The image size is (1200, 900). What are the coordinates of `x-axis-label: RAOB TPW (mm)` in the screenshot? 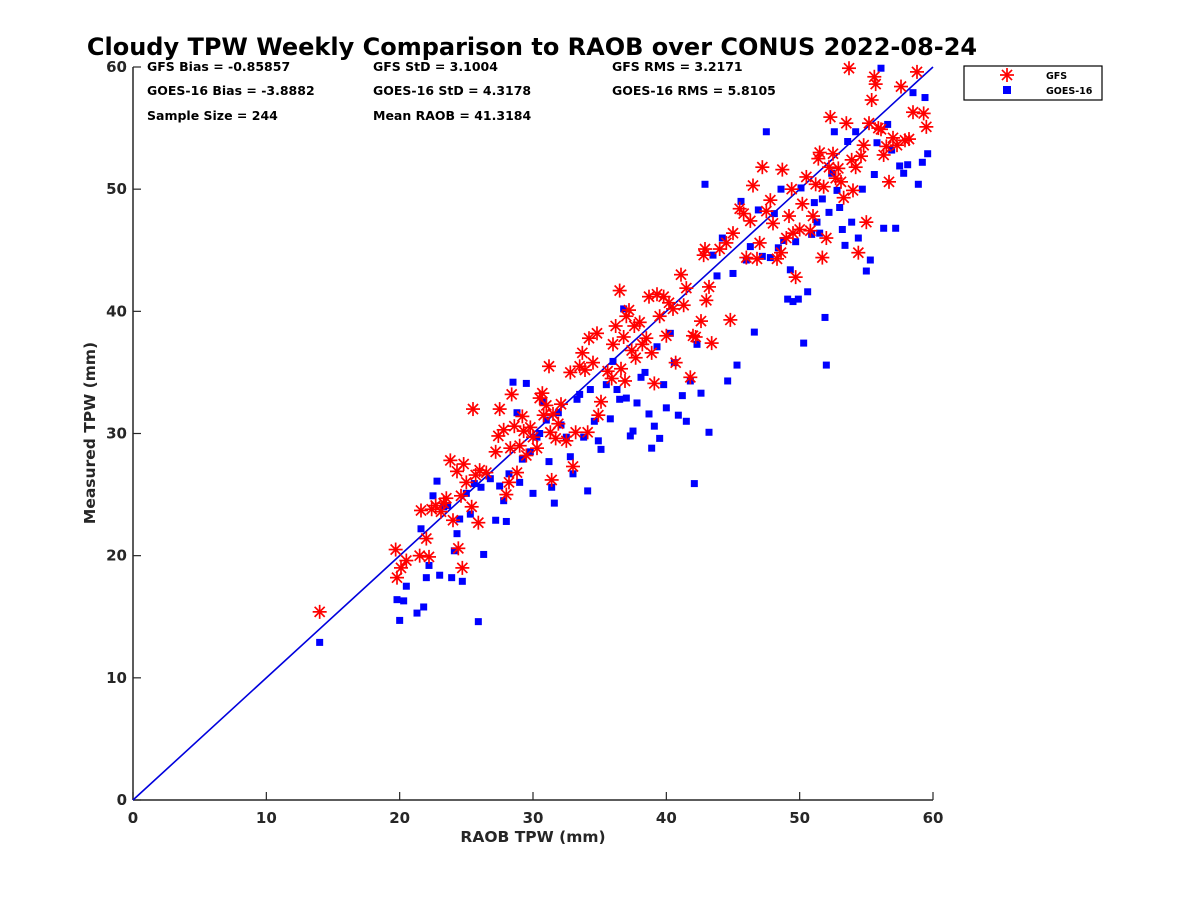 It's located at (532, 837).